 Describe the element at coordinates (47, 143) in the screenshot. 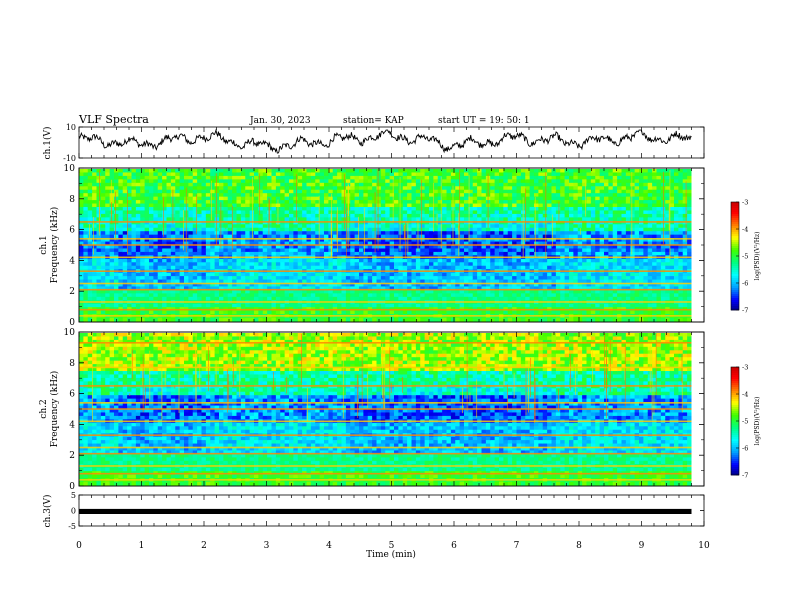

I see `ch1-y-label: ch.1(V)` at that location.